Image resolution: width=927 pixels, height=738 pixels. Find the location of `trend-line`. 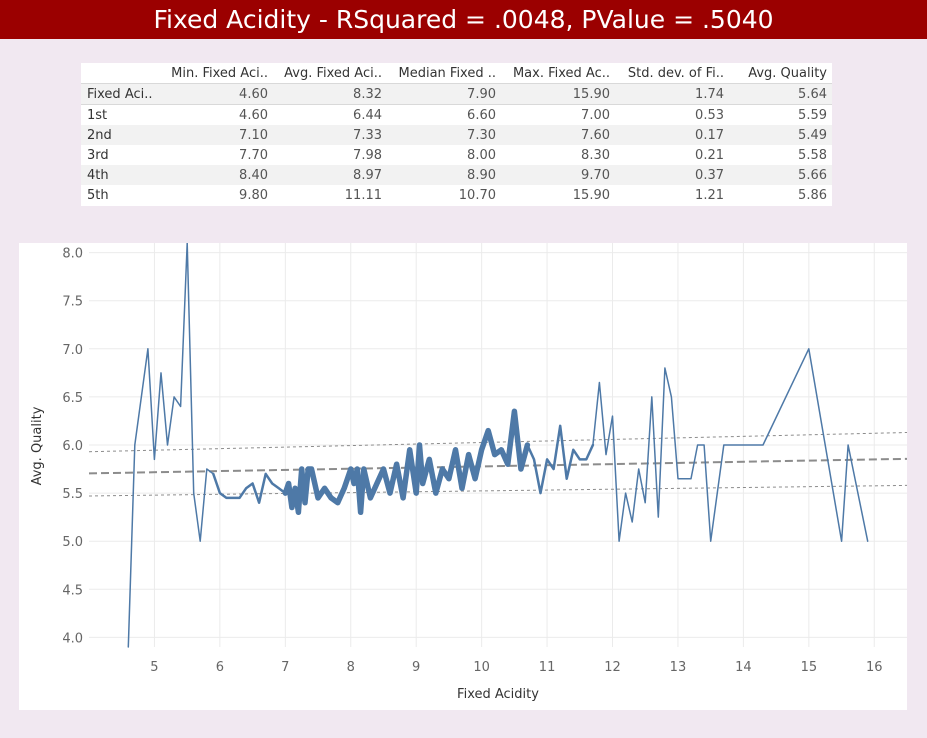

trend-line is located at coordinates (498, 466).